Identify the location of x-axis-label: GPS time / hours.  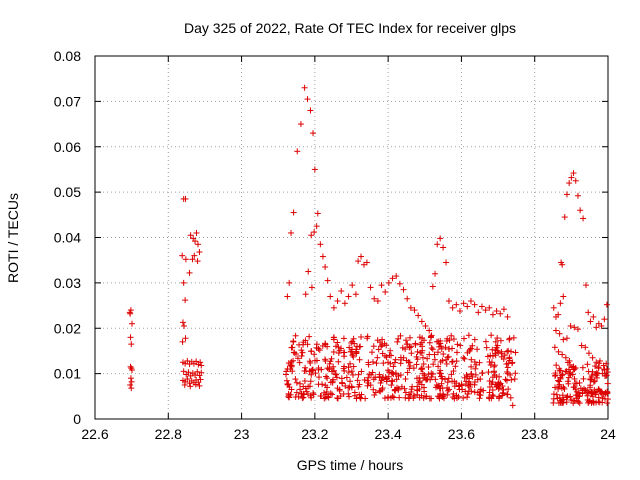
(350, 465).